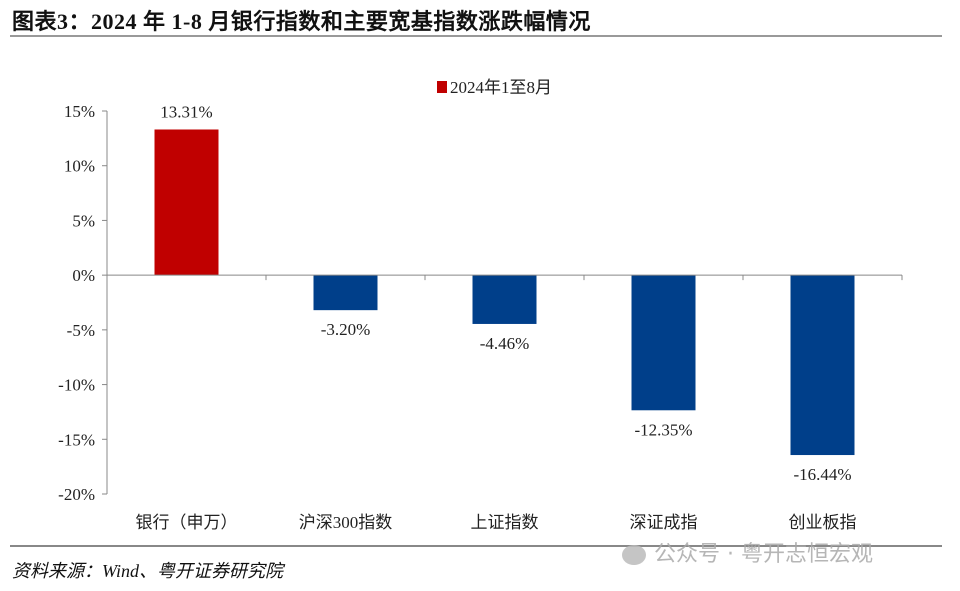  What do you see at coordinates (76, 439) in the screenshot?
I see `y-tick-label: -15%` at bounding box center [76, 439].